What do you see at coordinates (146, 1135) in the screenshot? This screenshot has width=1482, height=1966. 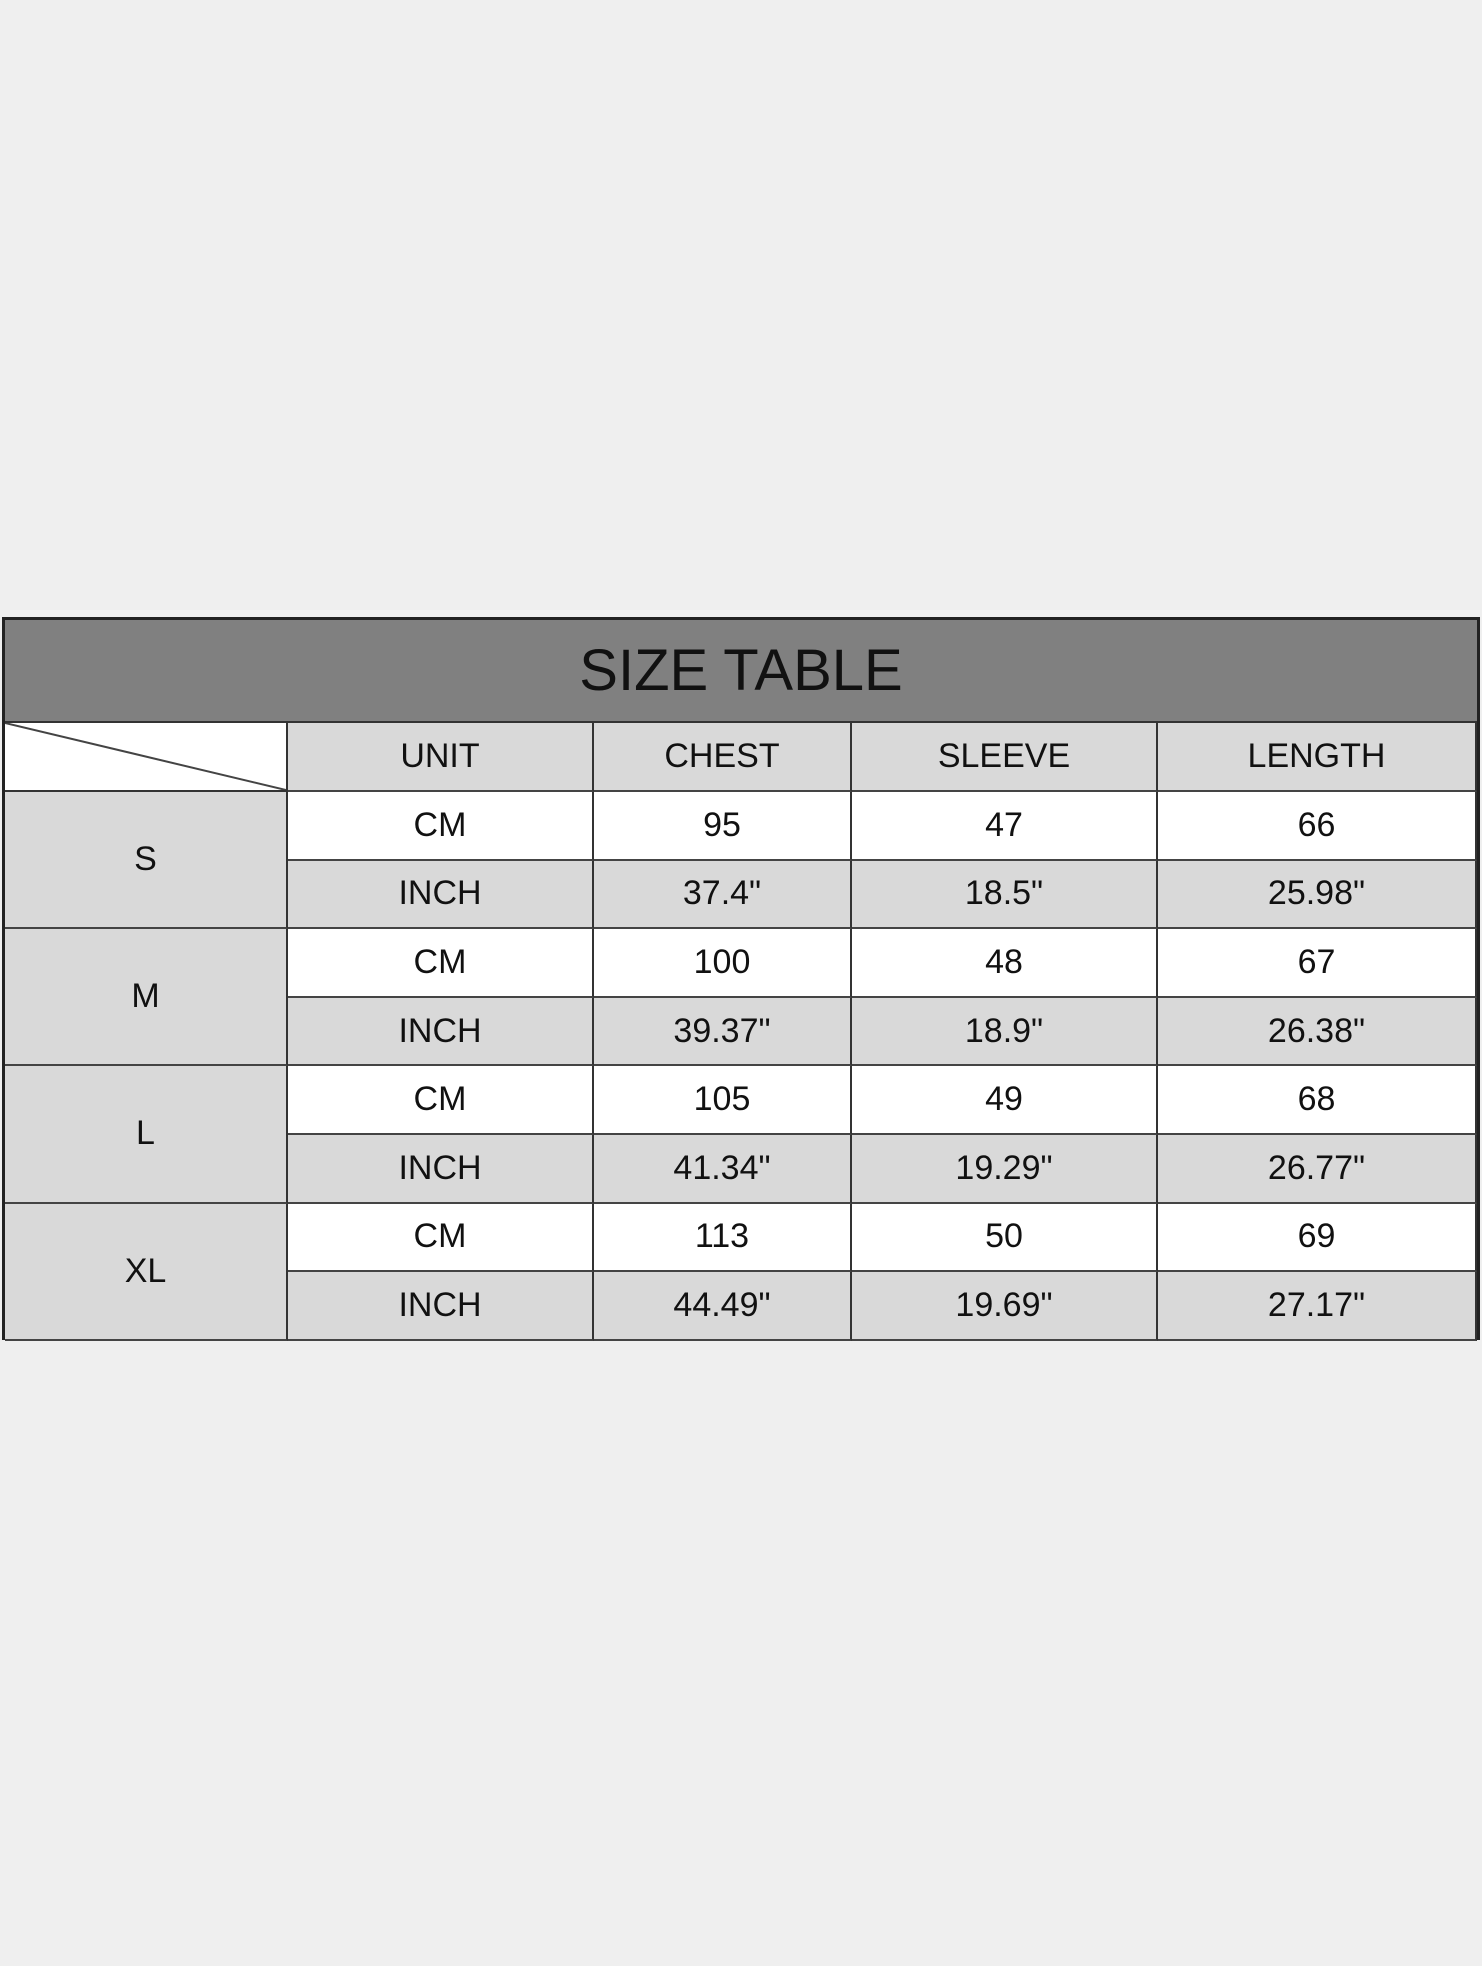 I see `size-label: L` at bounding box center [146, 1135].